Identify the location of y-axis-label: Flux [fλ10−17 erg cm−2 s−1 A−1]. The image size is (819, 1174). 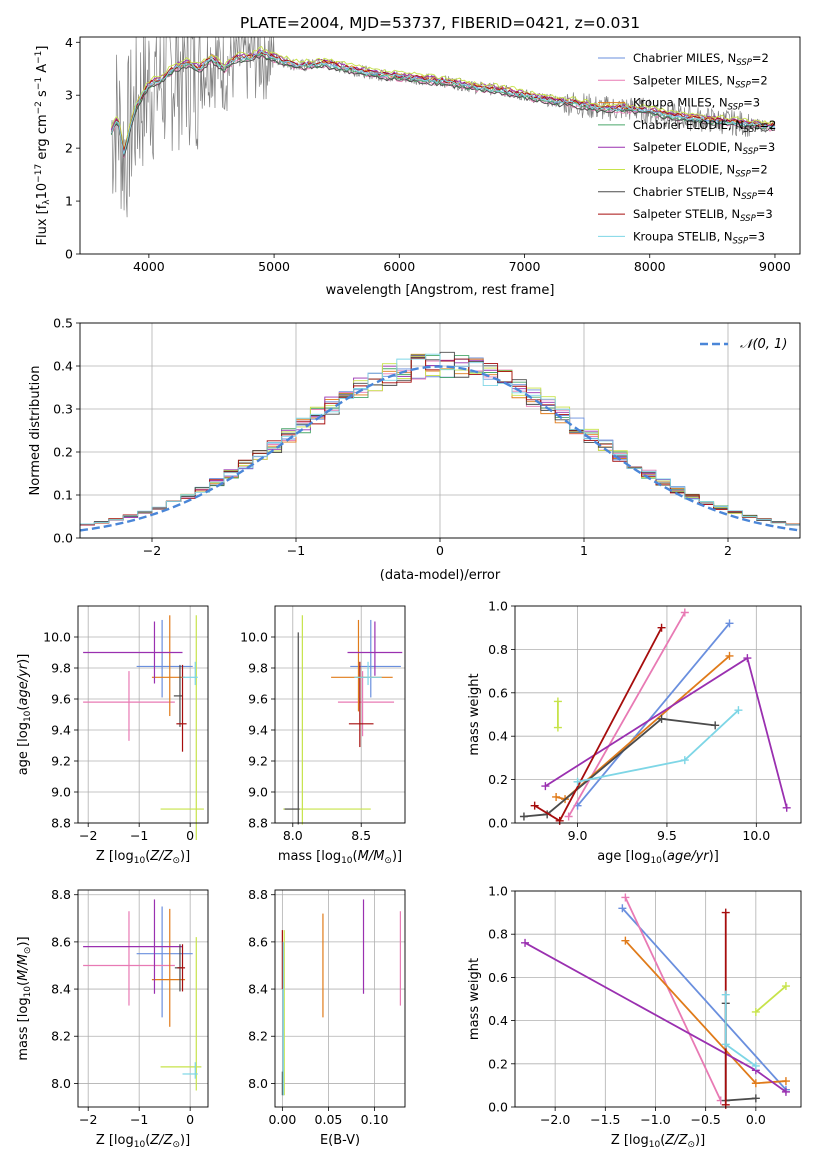
(43, 146).